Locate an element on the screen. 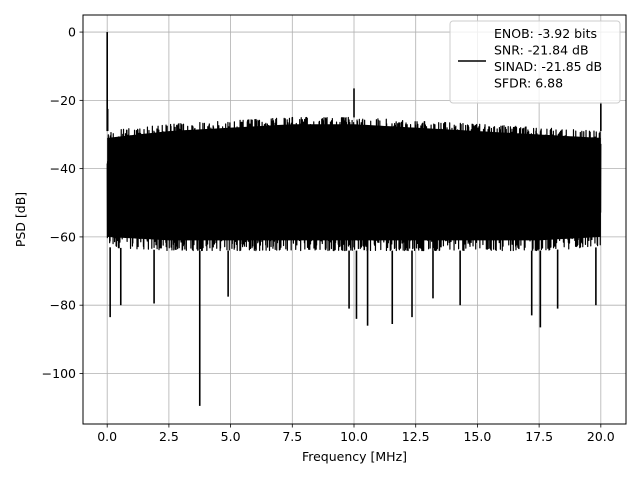 The width and height of the screenshot is (640, 480). y-axis-label: PSD [dB] is located at coordinates (20, 219).